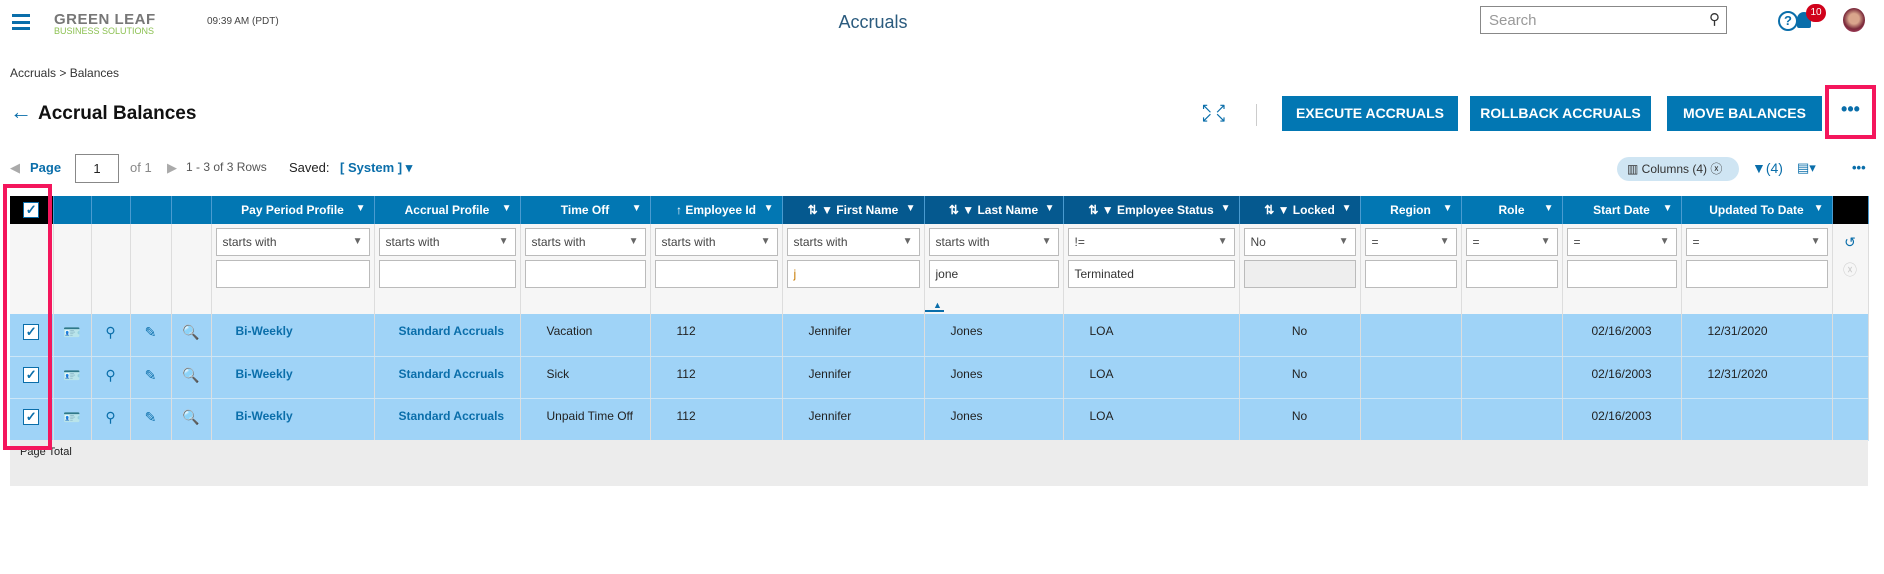  I want to click on filter-button: ▼(4), so click(1767, 168).